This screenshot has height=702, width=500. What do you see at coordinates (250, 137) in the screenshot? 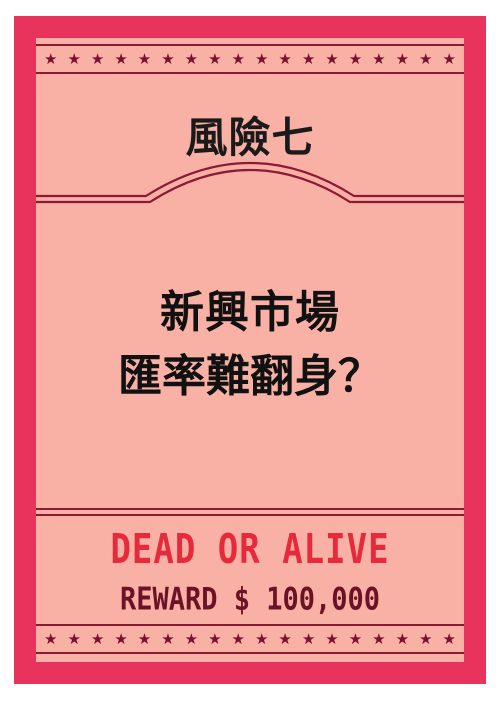
I see `poster-title: 風險七` at bounding box center [250, 137].